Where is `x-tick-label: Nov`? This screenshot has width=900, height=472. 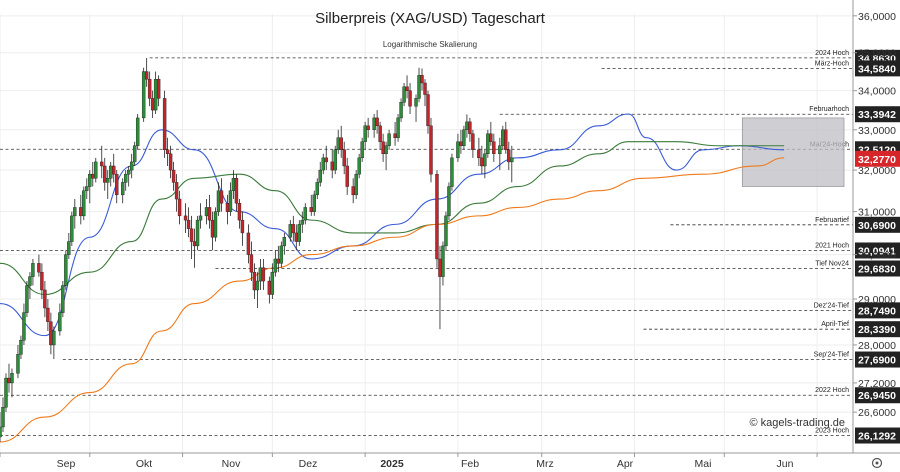
x-tick-label: Nov is located at coordinates (231, 464).